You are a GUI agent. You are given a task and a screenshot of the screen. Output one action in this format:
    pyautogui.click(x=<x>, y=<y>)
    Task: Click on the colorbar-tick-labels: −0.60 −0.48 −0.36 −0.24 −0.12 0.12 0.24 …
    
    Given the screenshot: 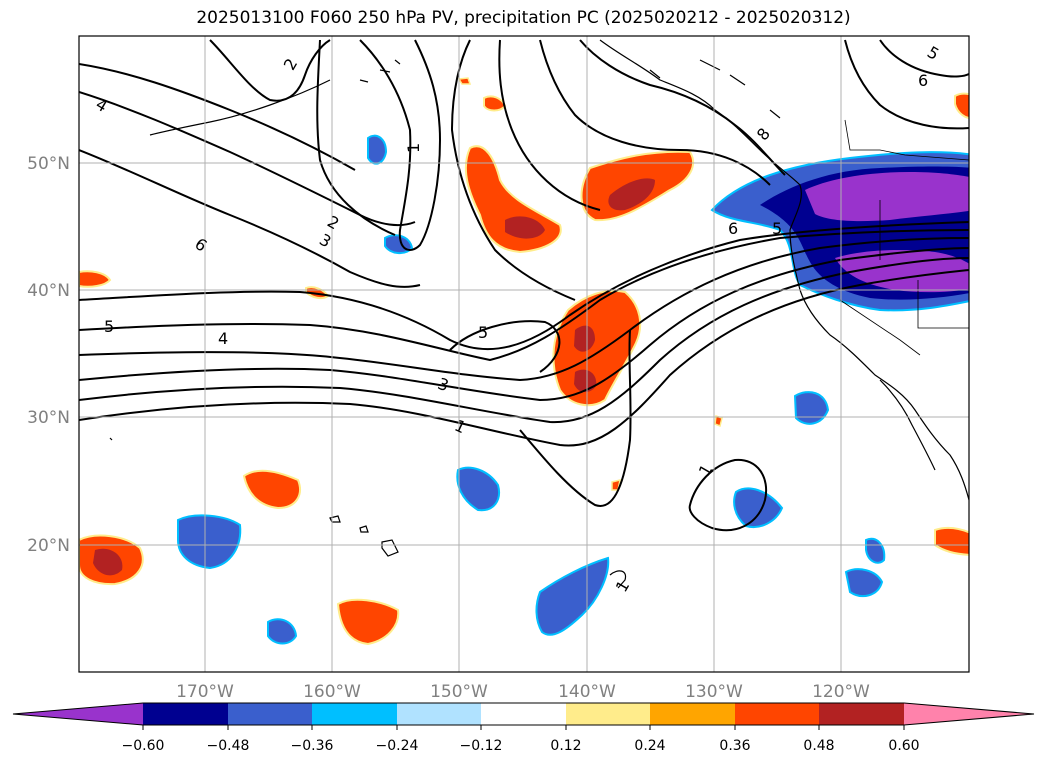 What is the action you would take?
    pyautogui.click(x=521, y=746)
    